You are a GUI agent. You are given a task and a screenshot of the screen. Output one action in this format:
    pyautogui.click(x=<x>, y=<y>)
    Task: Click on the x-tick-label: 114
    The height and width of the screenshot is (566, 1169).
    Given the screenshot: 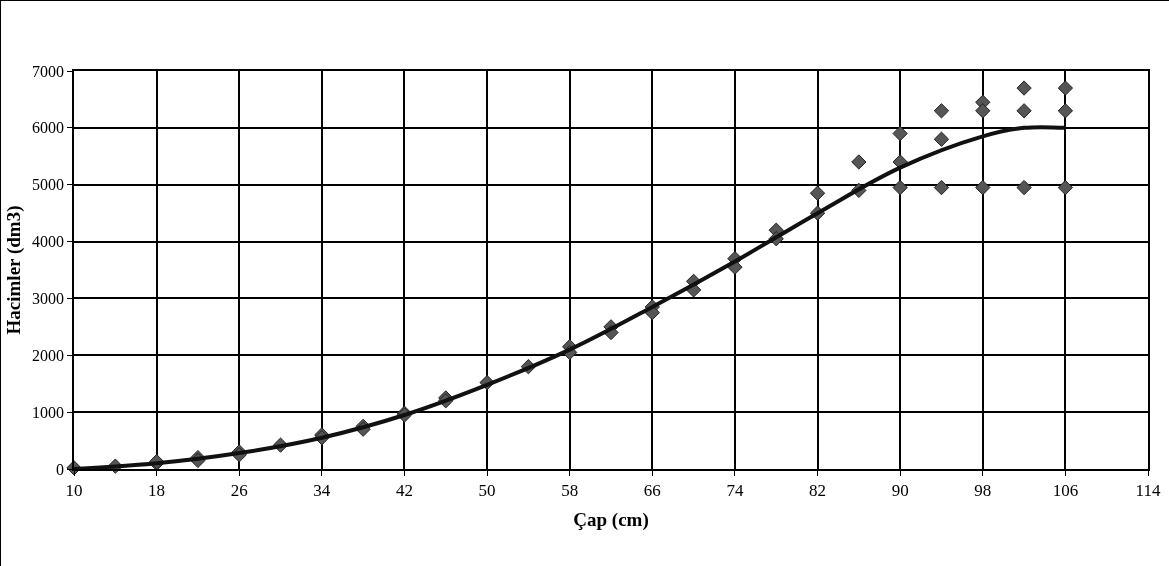 What is the action you would take?
    pyautogui.click(x=1148, y=491)
    